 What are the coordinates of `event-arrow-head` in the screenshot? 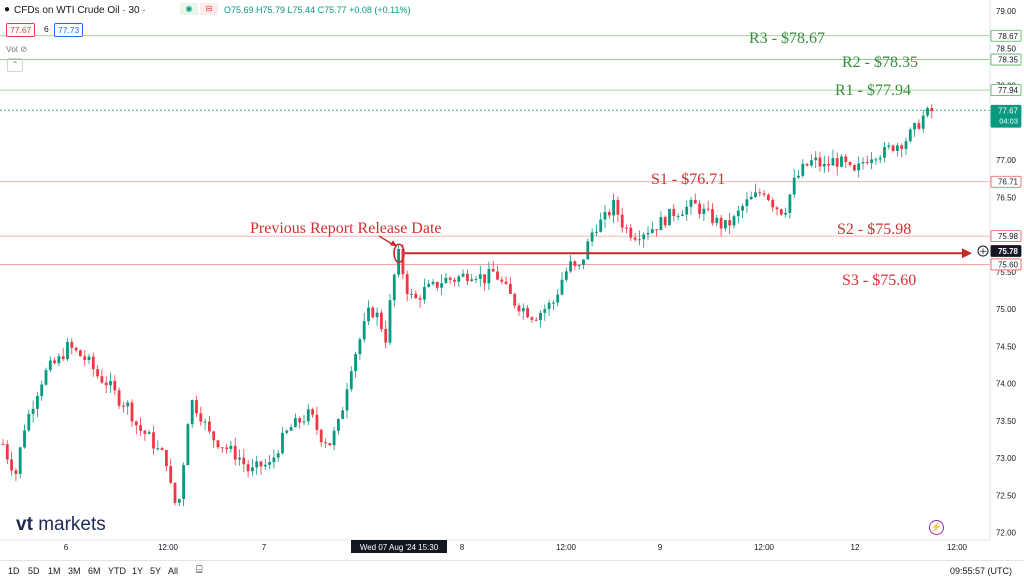 It's located at (967, 253).